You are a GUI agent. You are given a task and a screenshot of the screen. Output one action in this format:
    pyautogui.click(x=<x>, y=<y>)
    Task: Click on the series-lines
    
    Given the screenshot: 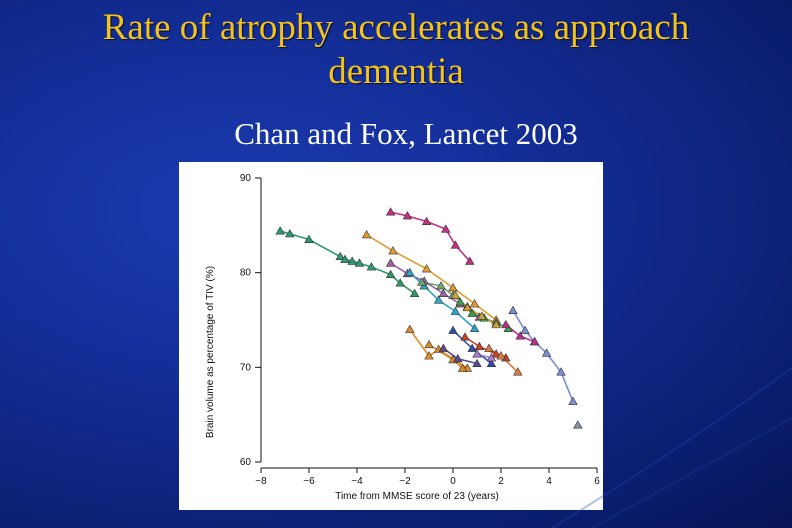 What is the action you would take?
    pyautogui.click(x=426, y=306)
    